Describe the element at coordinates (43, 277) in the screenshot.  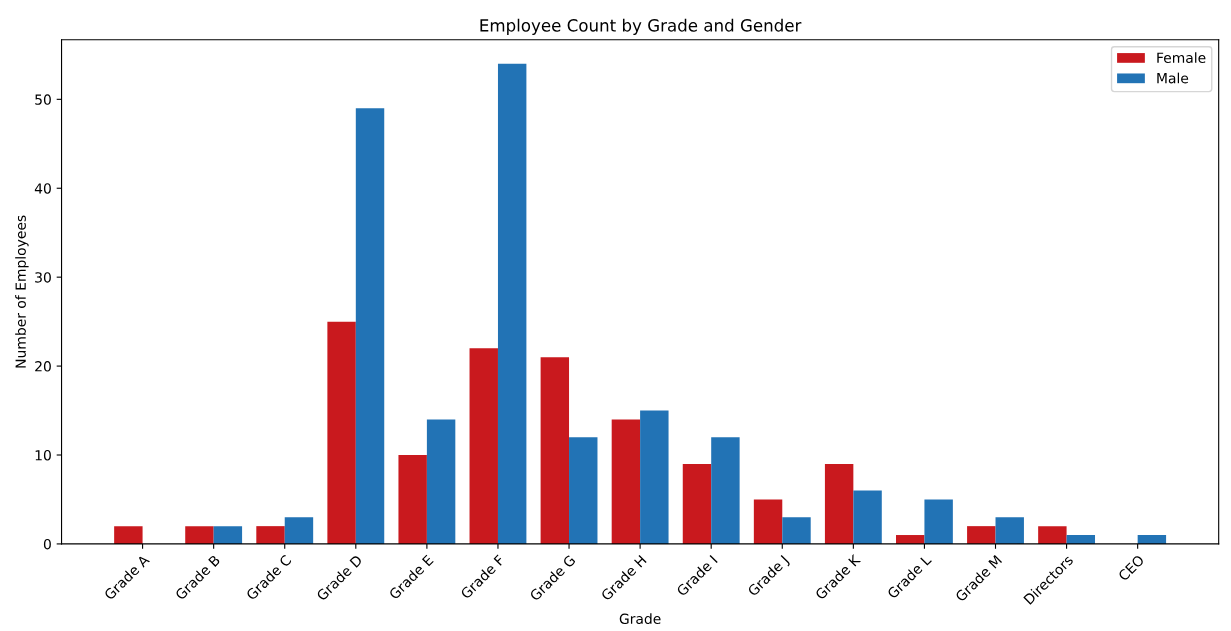
I see `y-tick-label: 30` at that location.